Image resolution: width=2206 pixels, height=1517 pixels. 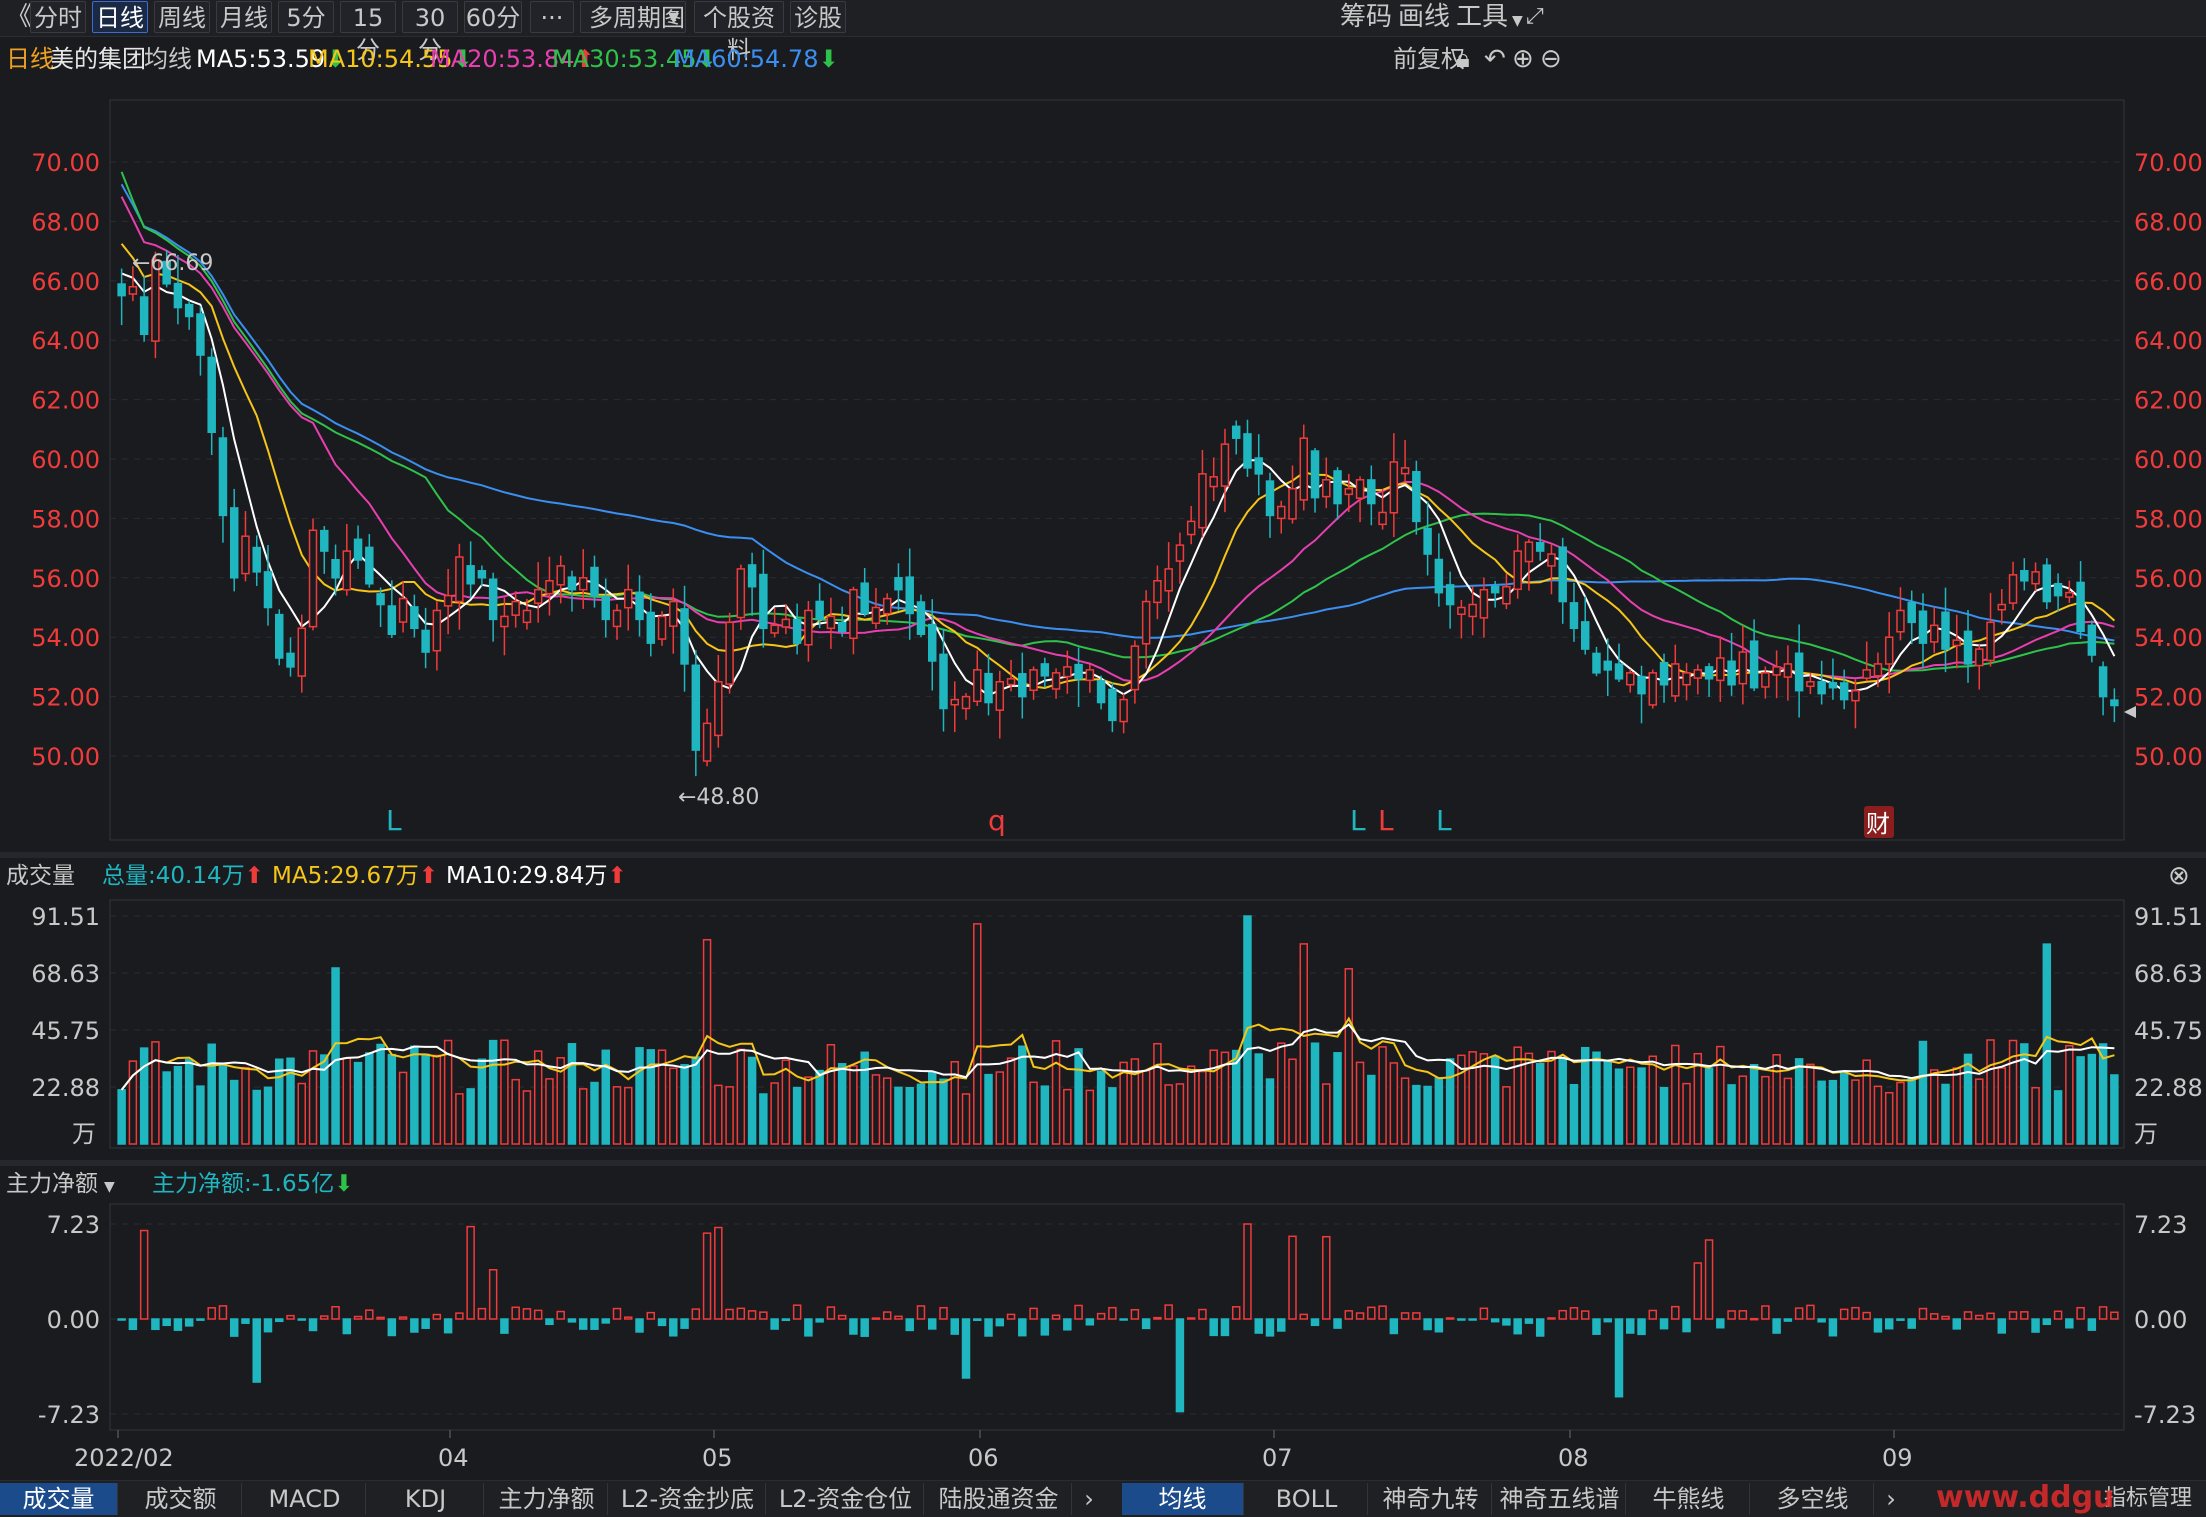 What do you see at coordinates (739, 32) in the screenshot?
I see `tab-stock-profile: 个股资料` at bounding box center [739, 32].